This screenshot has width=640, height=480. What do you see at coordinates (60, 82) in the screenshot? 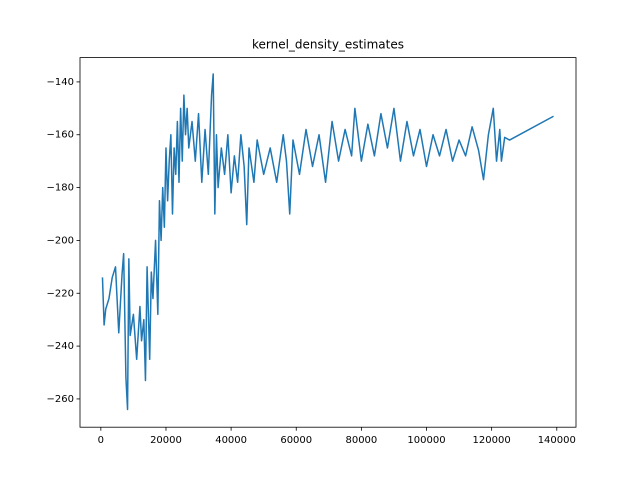
I see `y-tick-label: −140` at bounding box center [60, 82].